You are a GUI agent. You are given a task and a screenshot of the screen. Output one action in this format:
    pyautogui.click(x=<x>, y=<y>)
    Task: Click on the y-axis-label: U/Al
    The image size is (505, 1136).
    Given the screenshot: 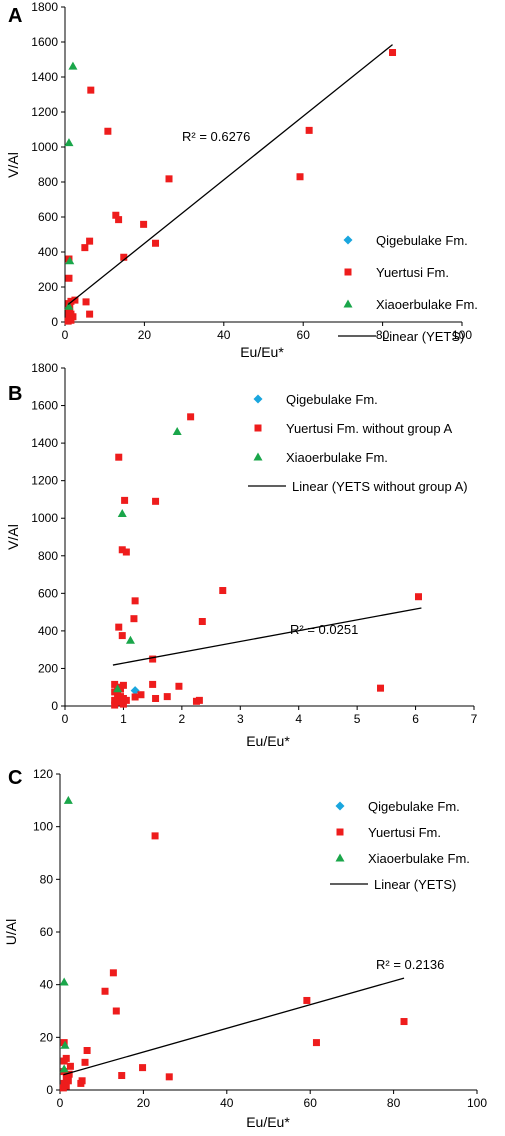 What is the action you would take?
    pyautogui.click(x=11, y=932)
    